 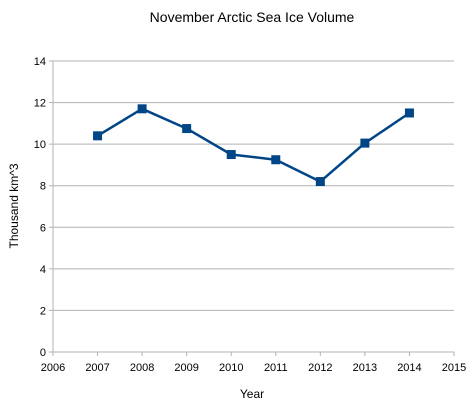 I want to click on y-axis-title: Thousand km^3, so click(x=14, y=205).